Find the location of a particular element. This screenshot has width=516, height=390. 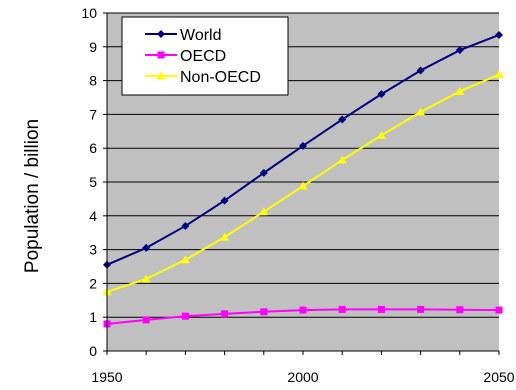

y-axis-label: Population / billion is located at coordinates (32, 196).